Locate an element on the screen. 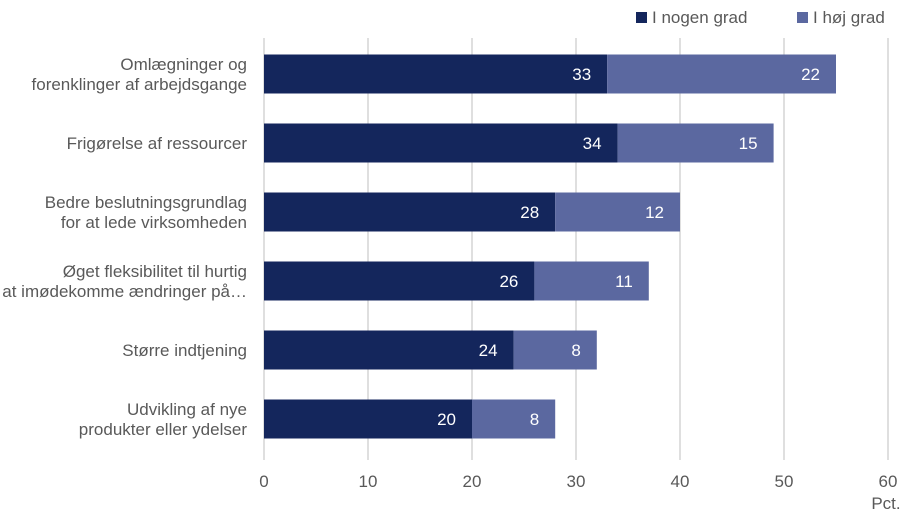 This screenshot has width=906, height=515. x-tick-label: 60 is located at coordinates (888, 481).